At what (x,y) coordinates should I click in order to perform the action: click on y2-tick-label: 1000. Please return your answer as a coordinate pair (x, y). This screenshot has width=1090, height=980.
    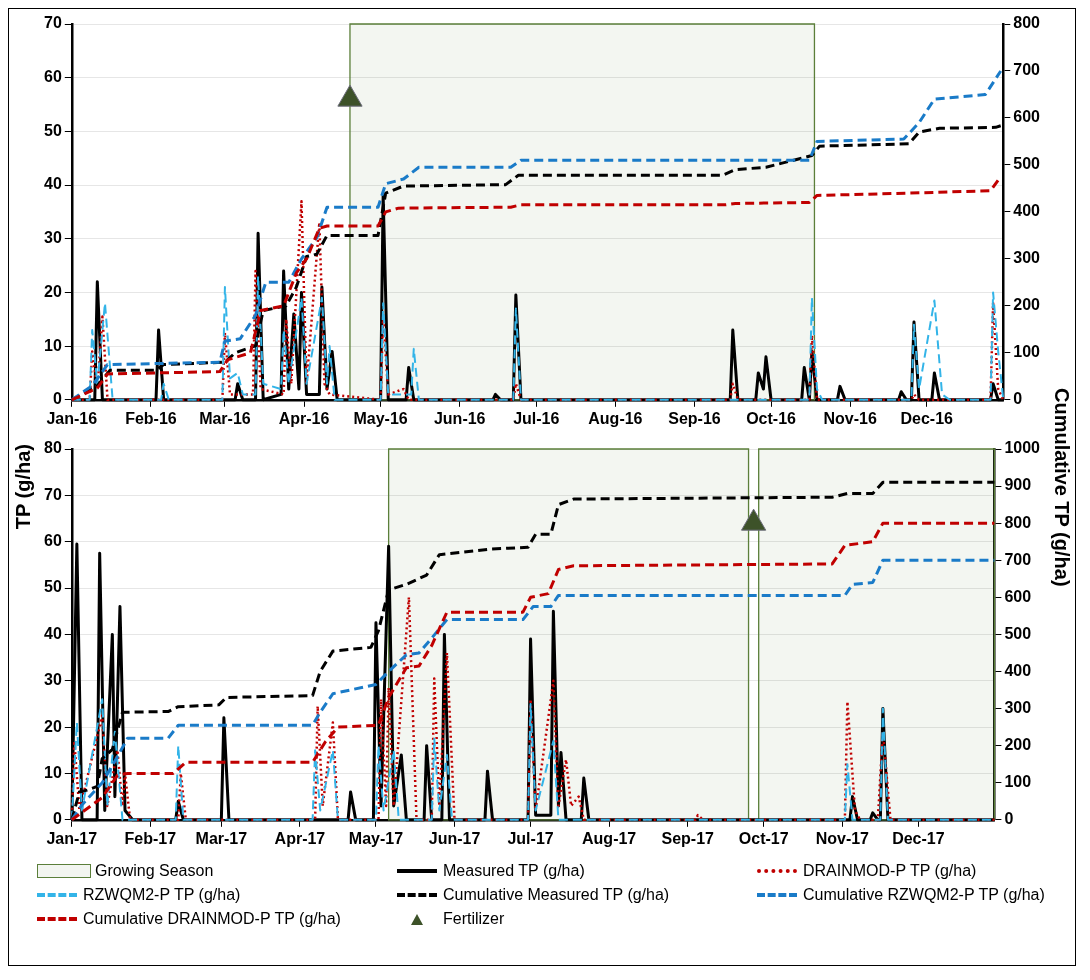
    Looking at the image, I should click on (1022, 448).